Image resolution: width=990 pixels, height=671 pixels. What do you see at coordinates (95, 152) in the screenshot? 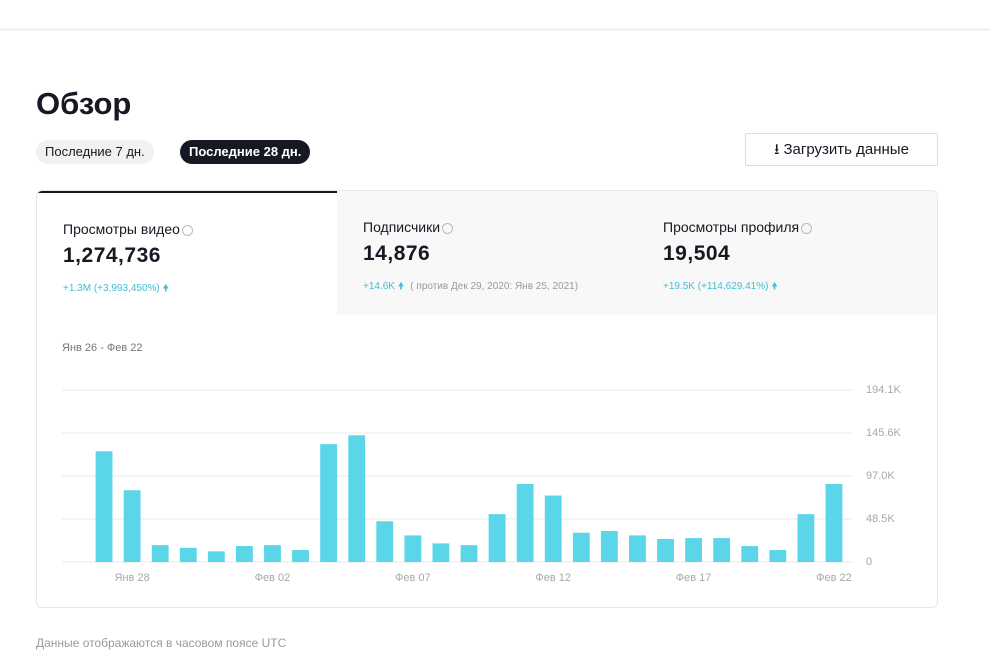
I see `filter-7-days: Последние 7 дн.` at bounding box center [95, 152].